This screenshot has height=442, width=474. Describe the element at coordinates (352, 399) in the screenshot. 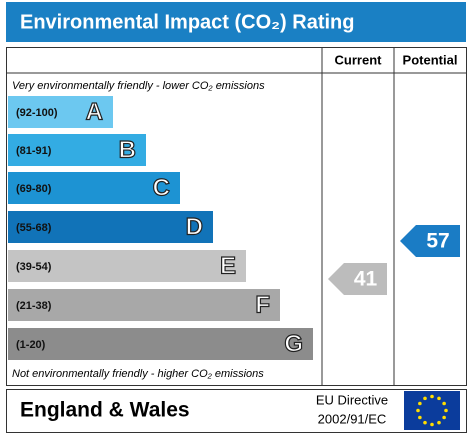

I see `directive: EU Directive` at that location.